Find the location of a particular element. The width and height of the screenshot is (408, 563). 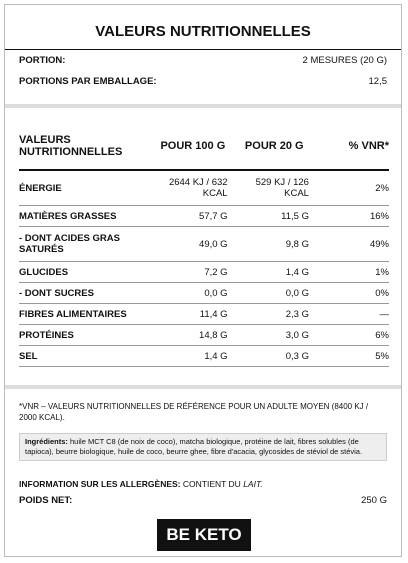

nutrient-value: 11,5 G is located at coordinates (274, 216).